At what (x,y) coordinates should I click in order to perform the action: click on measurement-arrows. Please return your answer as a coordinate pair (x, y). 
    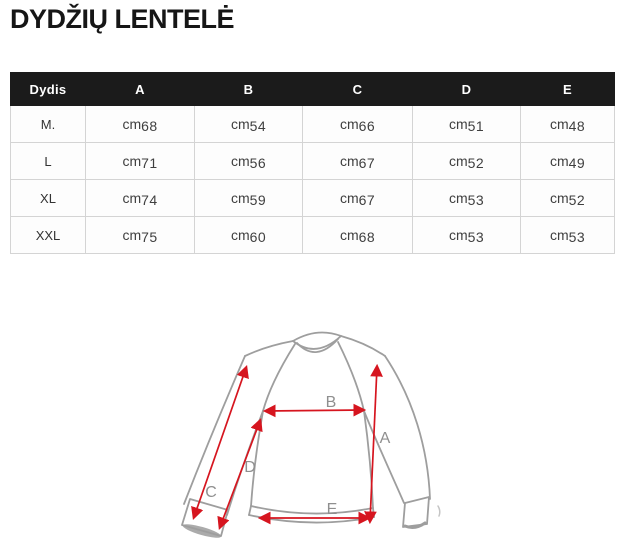
    Looking at the image, I should click on (287, 446).